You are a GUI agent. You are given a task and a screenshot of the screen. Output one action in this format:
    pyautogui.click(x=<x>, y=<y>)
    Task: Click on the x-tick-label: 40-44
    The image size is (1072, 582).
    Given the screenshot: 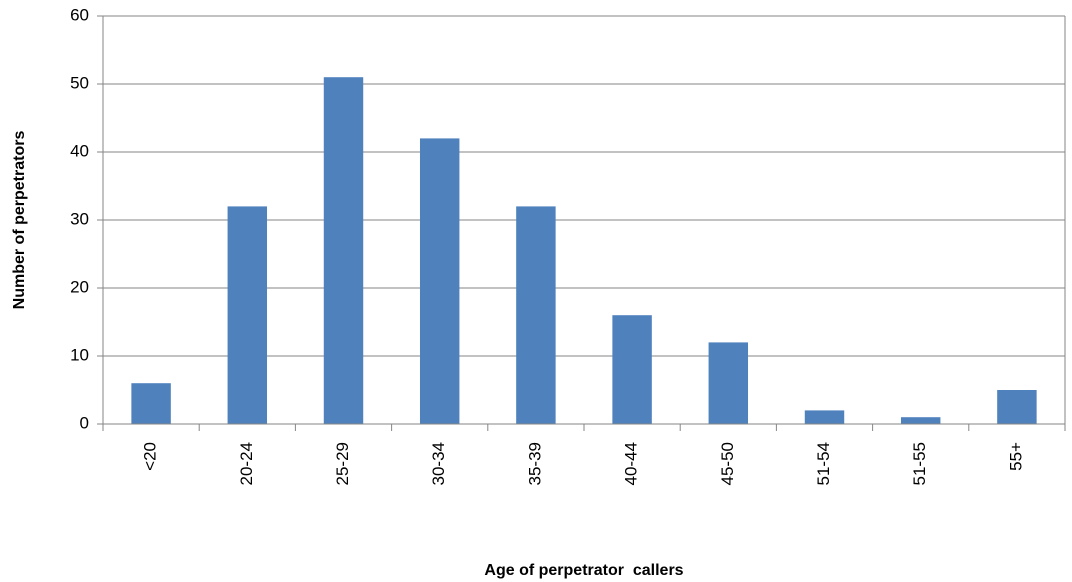 What is the action you would take?
    pyautogui.click(x=631, y=463)
    